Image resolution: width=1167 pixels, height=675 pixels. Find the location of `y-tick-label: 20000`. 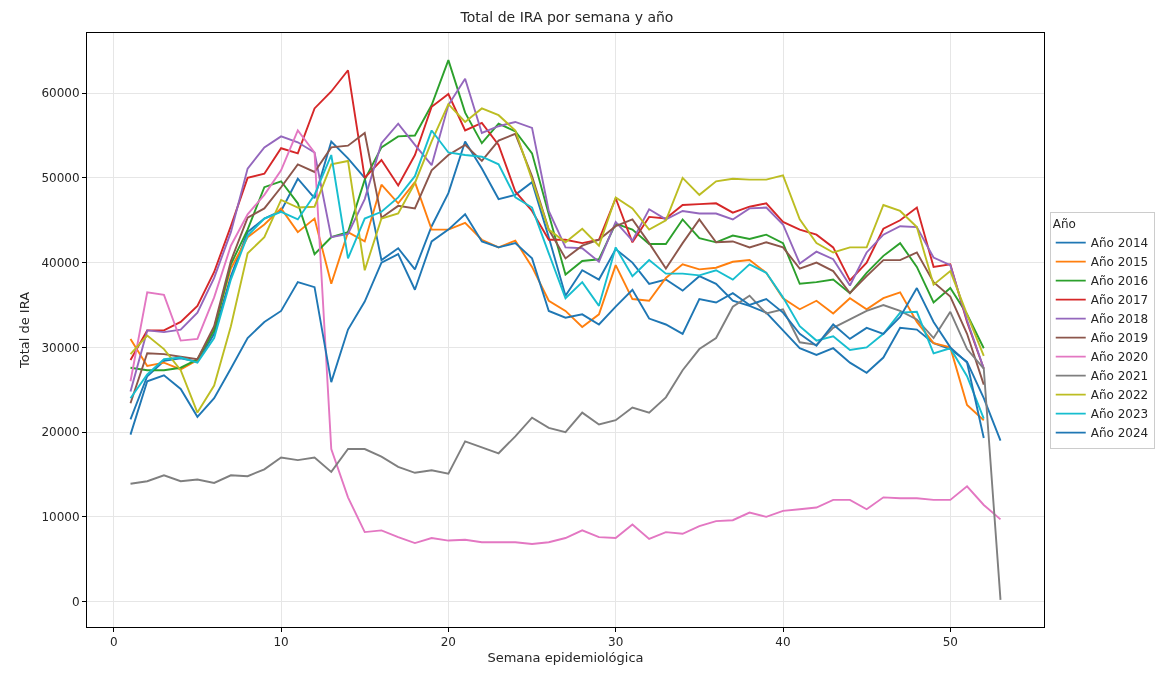

y-tick-label: 20000 is located at coordinates (60, 432).